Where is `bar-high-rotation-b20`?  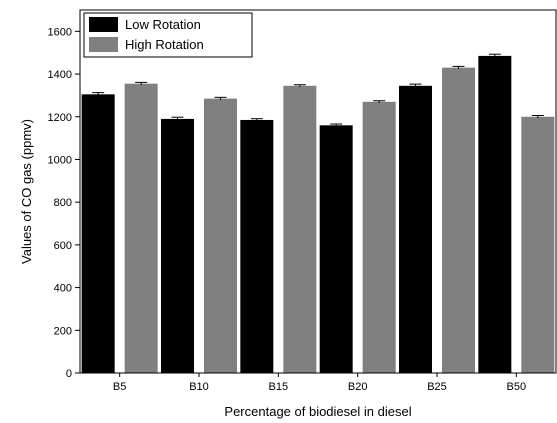 bar-high-rotation-b20 is located at coordinates (379, 237).